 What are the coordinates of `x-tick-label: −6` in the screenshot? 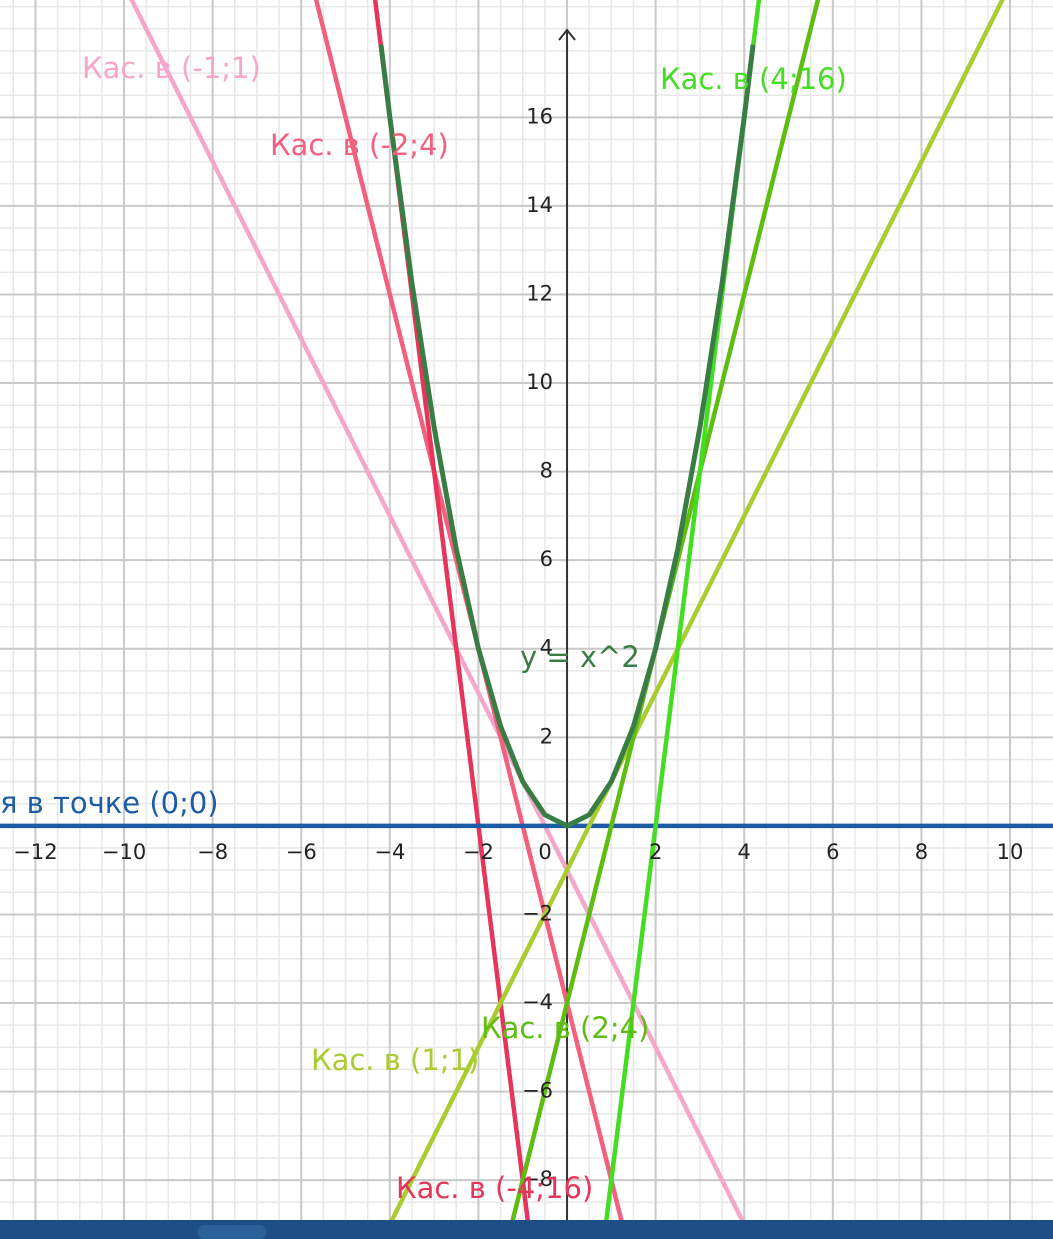 It's located at (301, 852).